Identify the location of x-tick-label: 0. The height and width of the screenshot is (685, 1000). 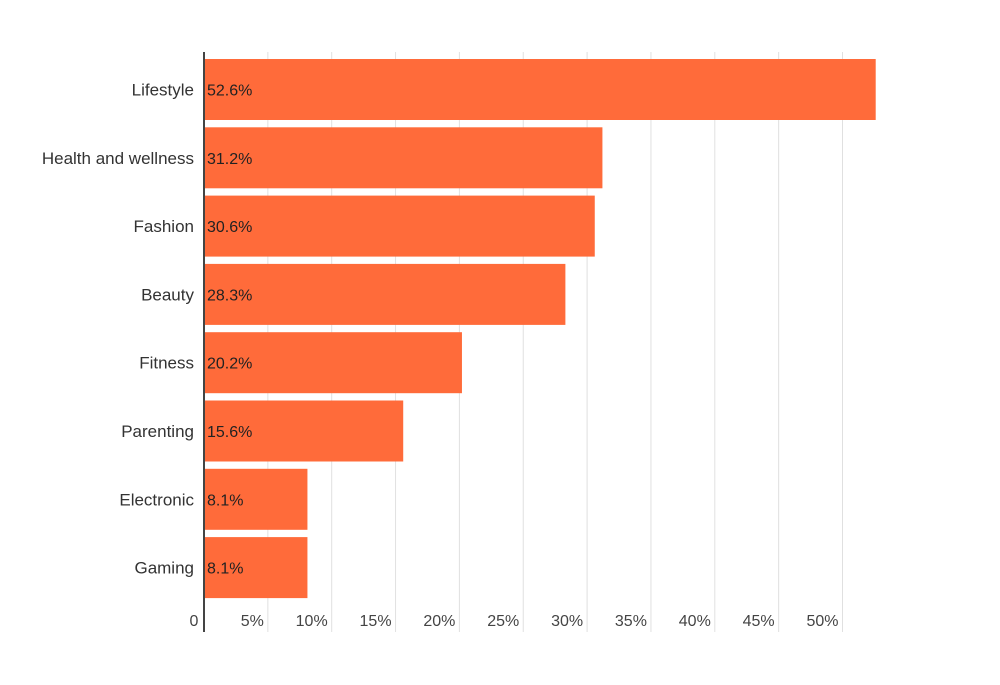
(194, 621).